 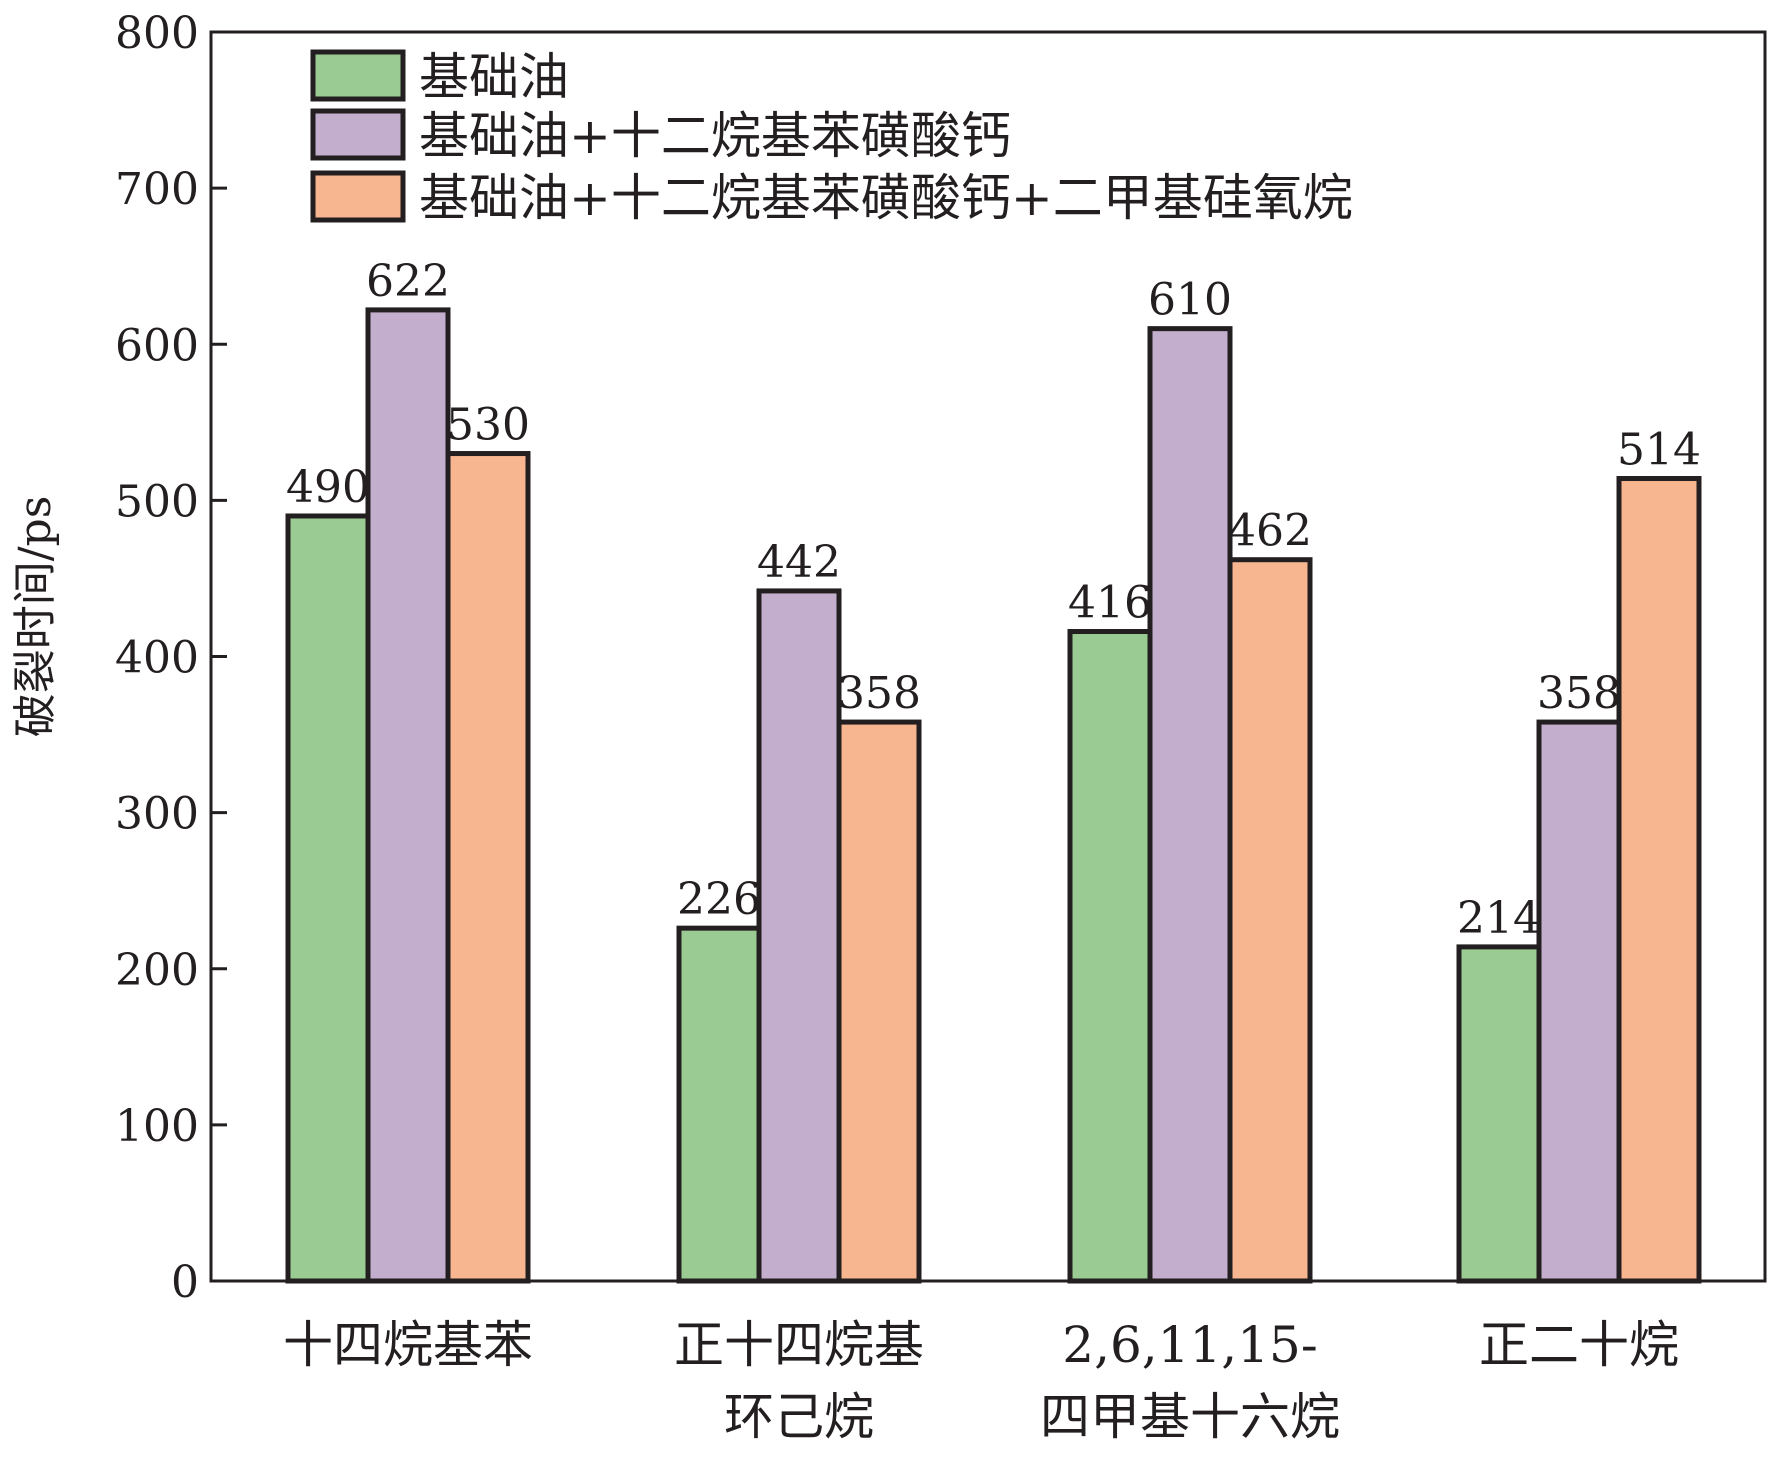 What do you see at coordinates (185, 1282) in the screenshot?
I see `y-tick-label: 0` at bounding box center [185, 1282].